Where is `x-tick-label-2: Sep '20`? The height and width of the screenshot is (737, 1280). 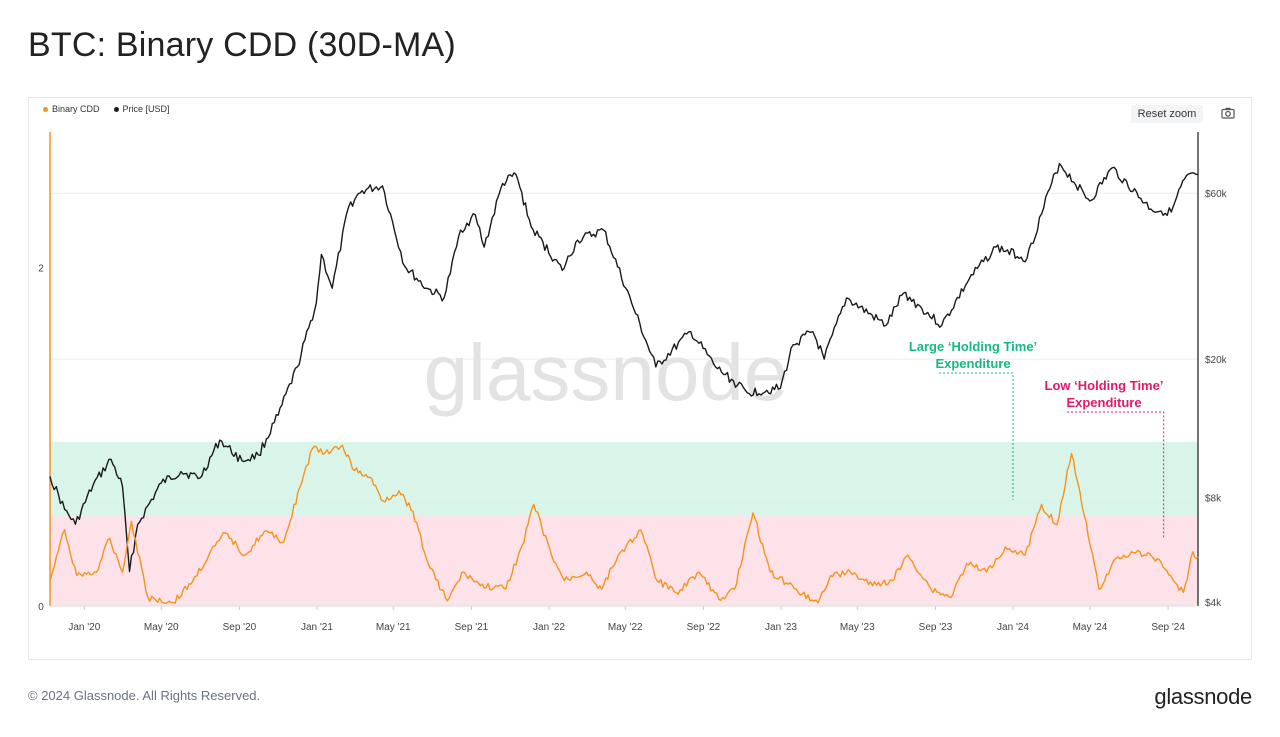
x-tick-label-2: Sep '20 is located at coordinates (240, 627).